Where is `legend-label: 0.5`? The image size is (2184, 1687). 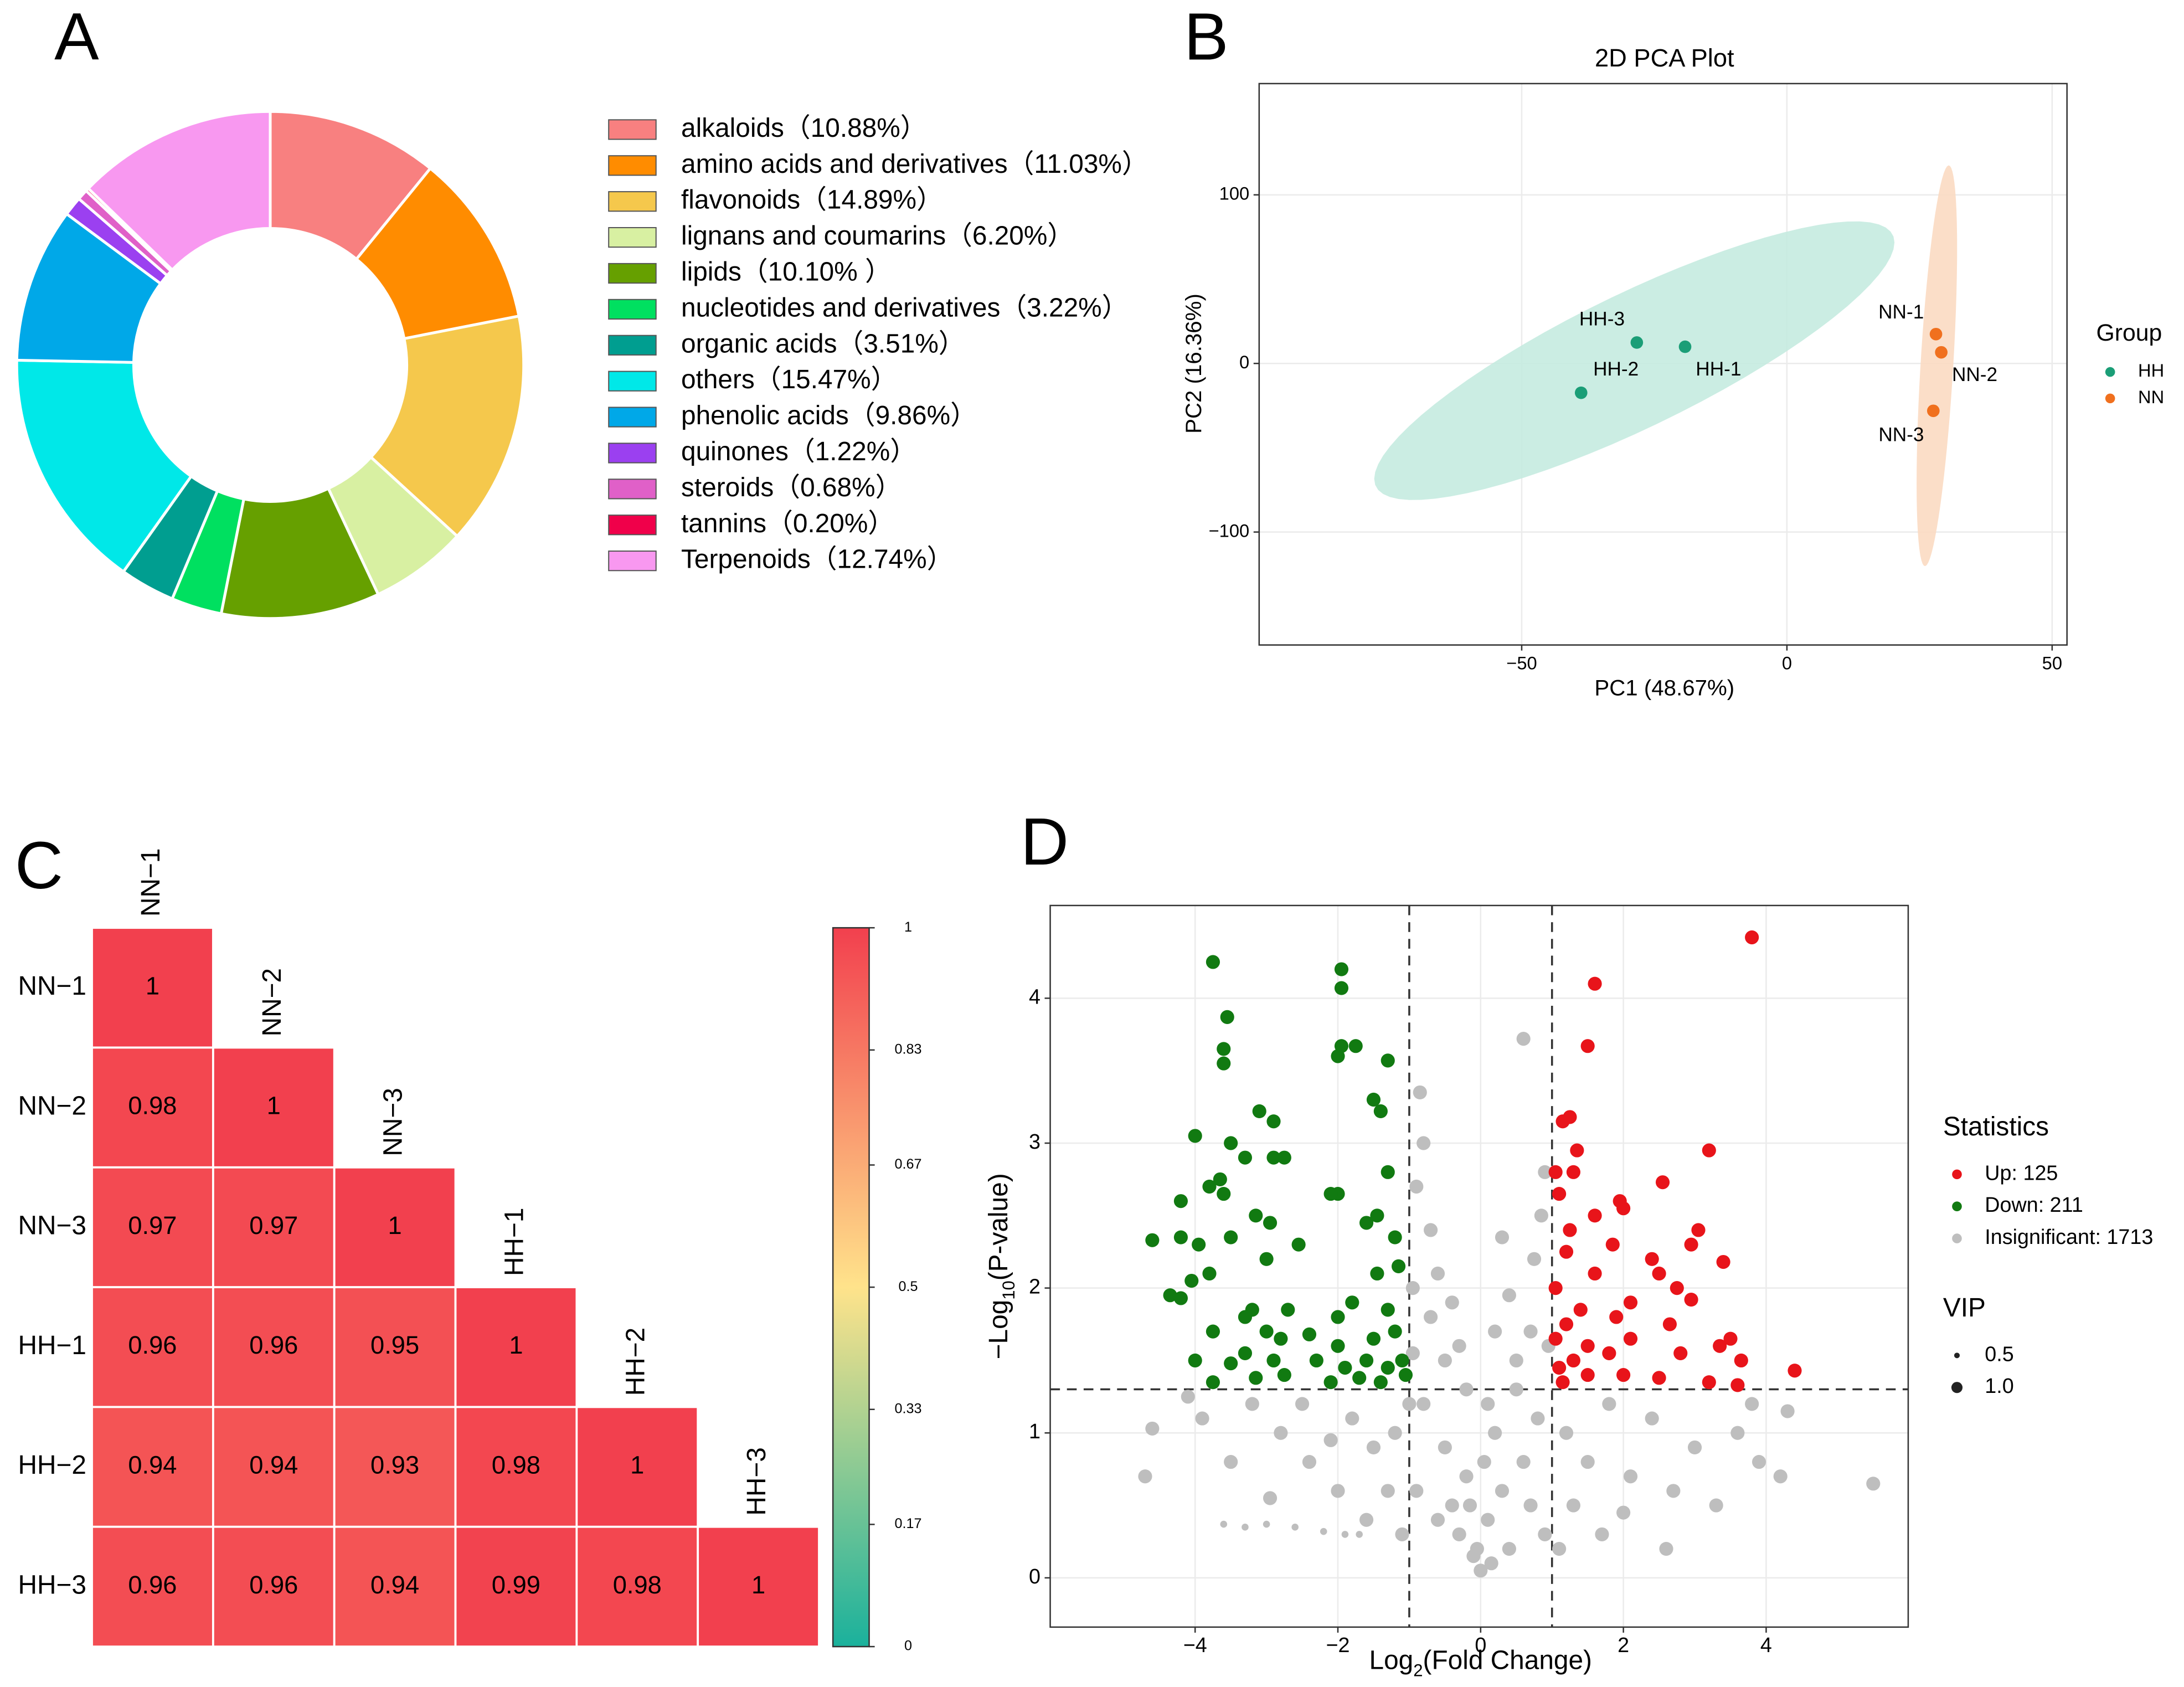 legend-label: 0.5 is located at coordinates (1999, 1353).